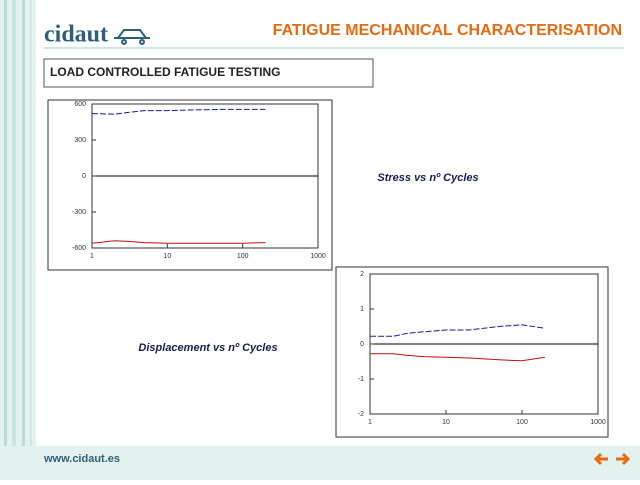 The width and height of the screenshot is (640, 485). I want to click on y-tick-label: -600, so click(79, 248).